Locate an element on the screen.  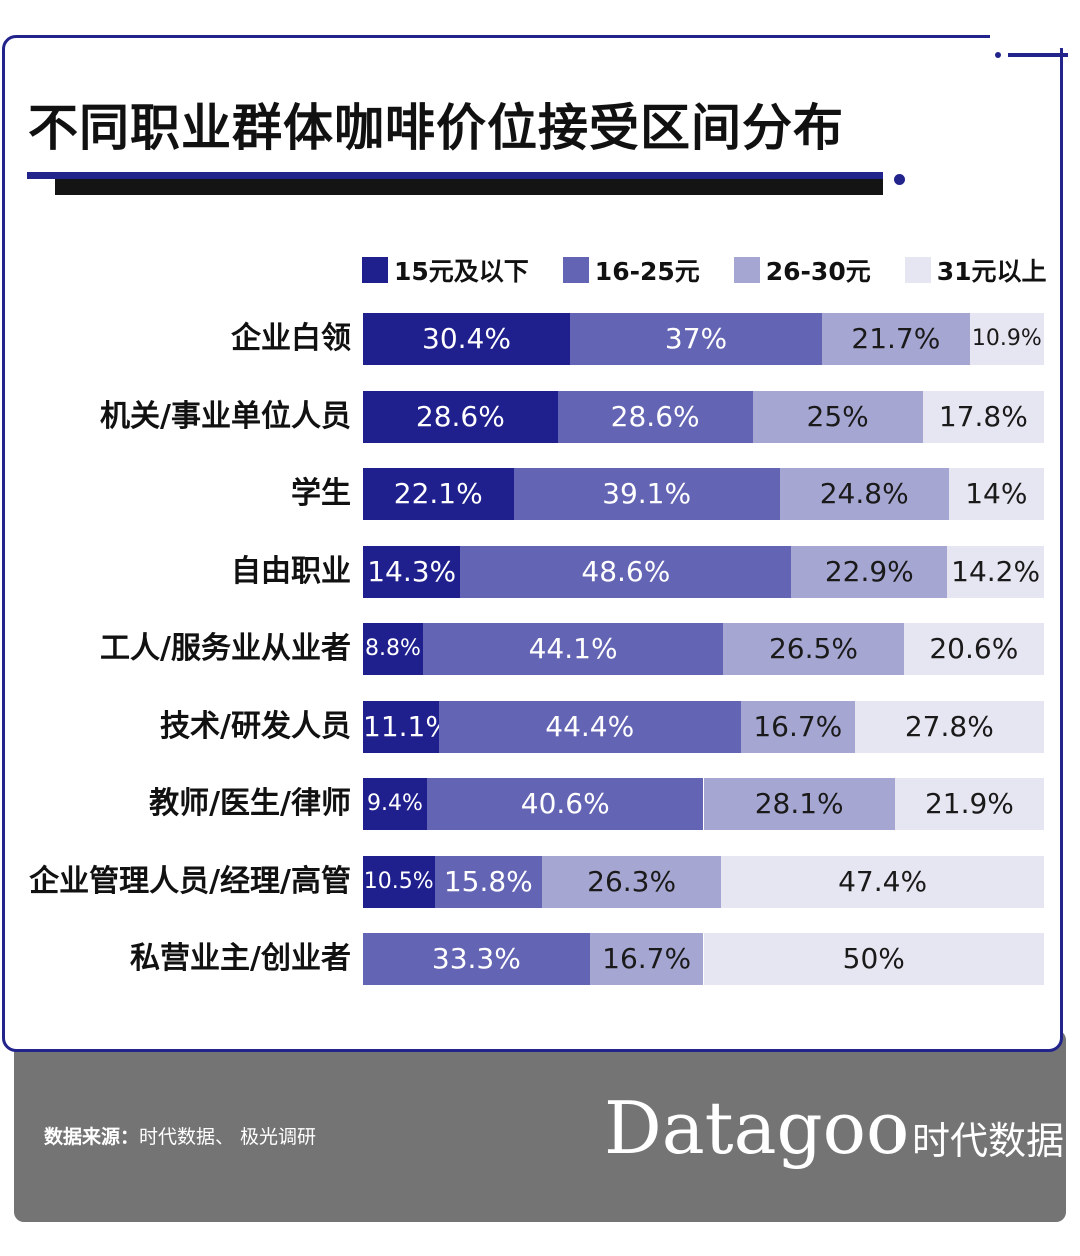
category-label: 工人/服务业从业者 is located at coordinates (225, 648).